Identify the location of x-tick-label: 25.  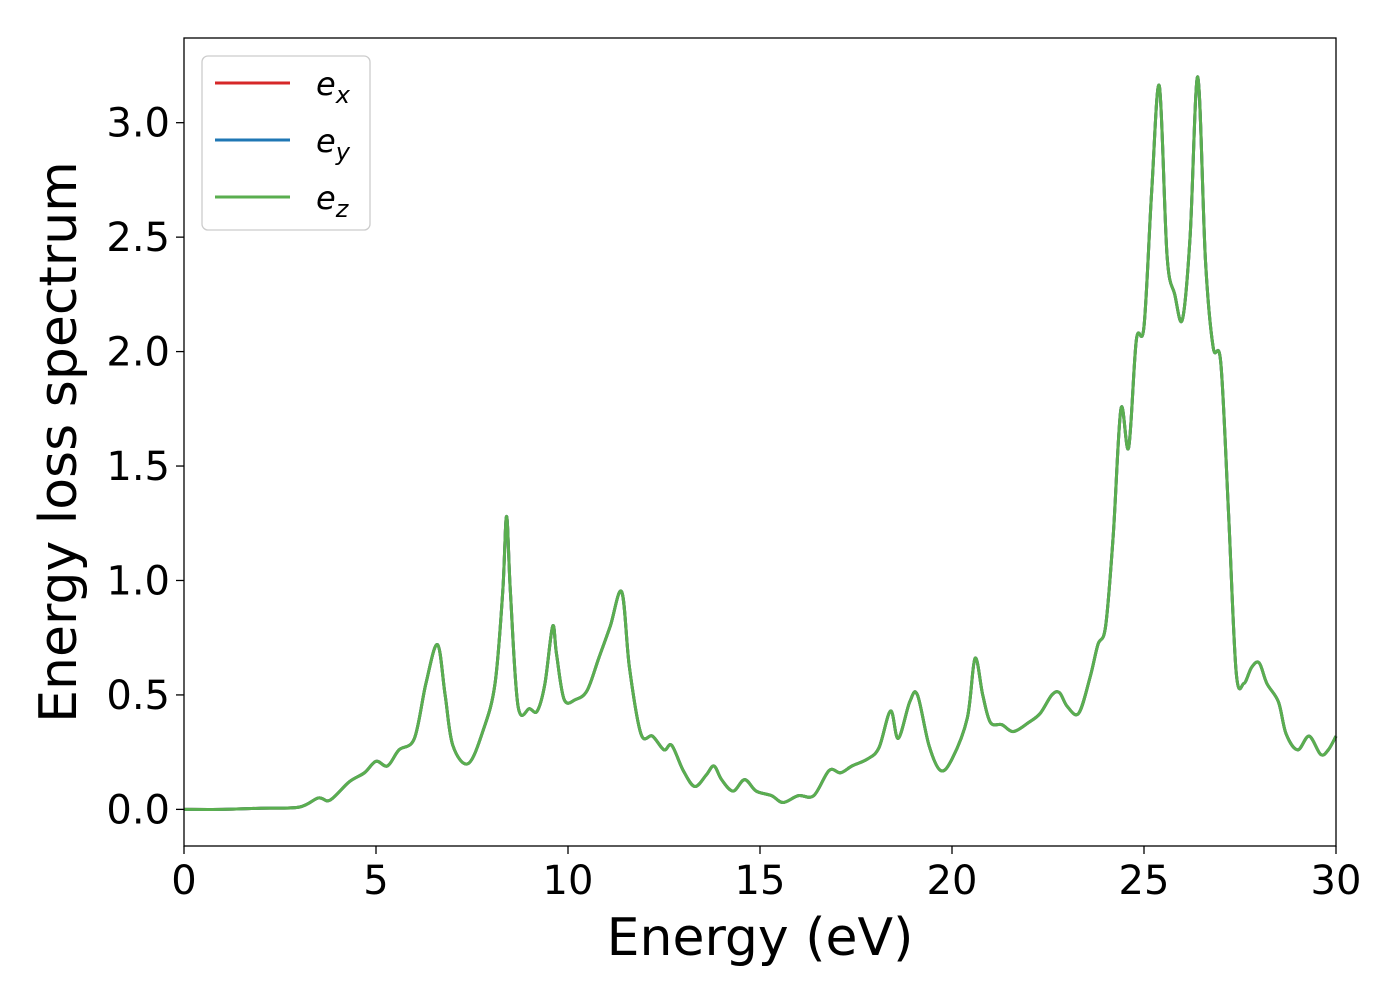
(1144, 881).